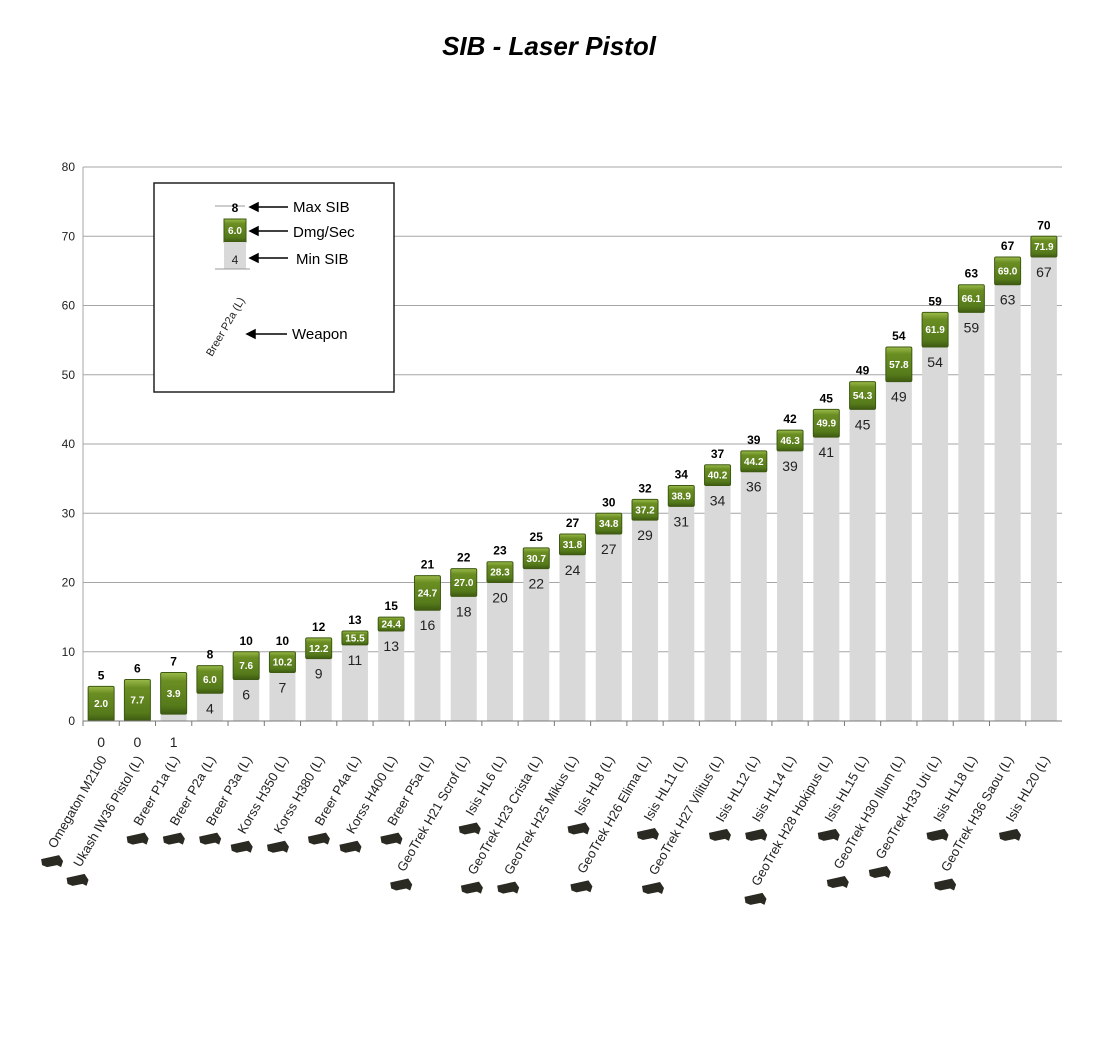 The image size is (1116, 1050). Describe the element at coordinates (320, 334) in the screenshot. I see `legend-weapon: Weapon` at that location.